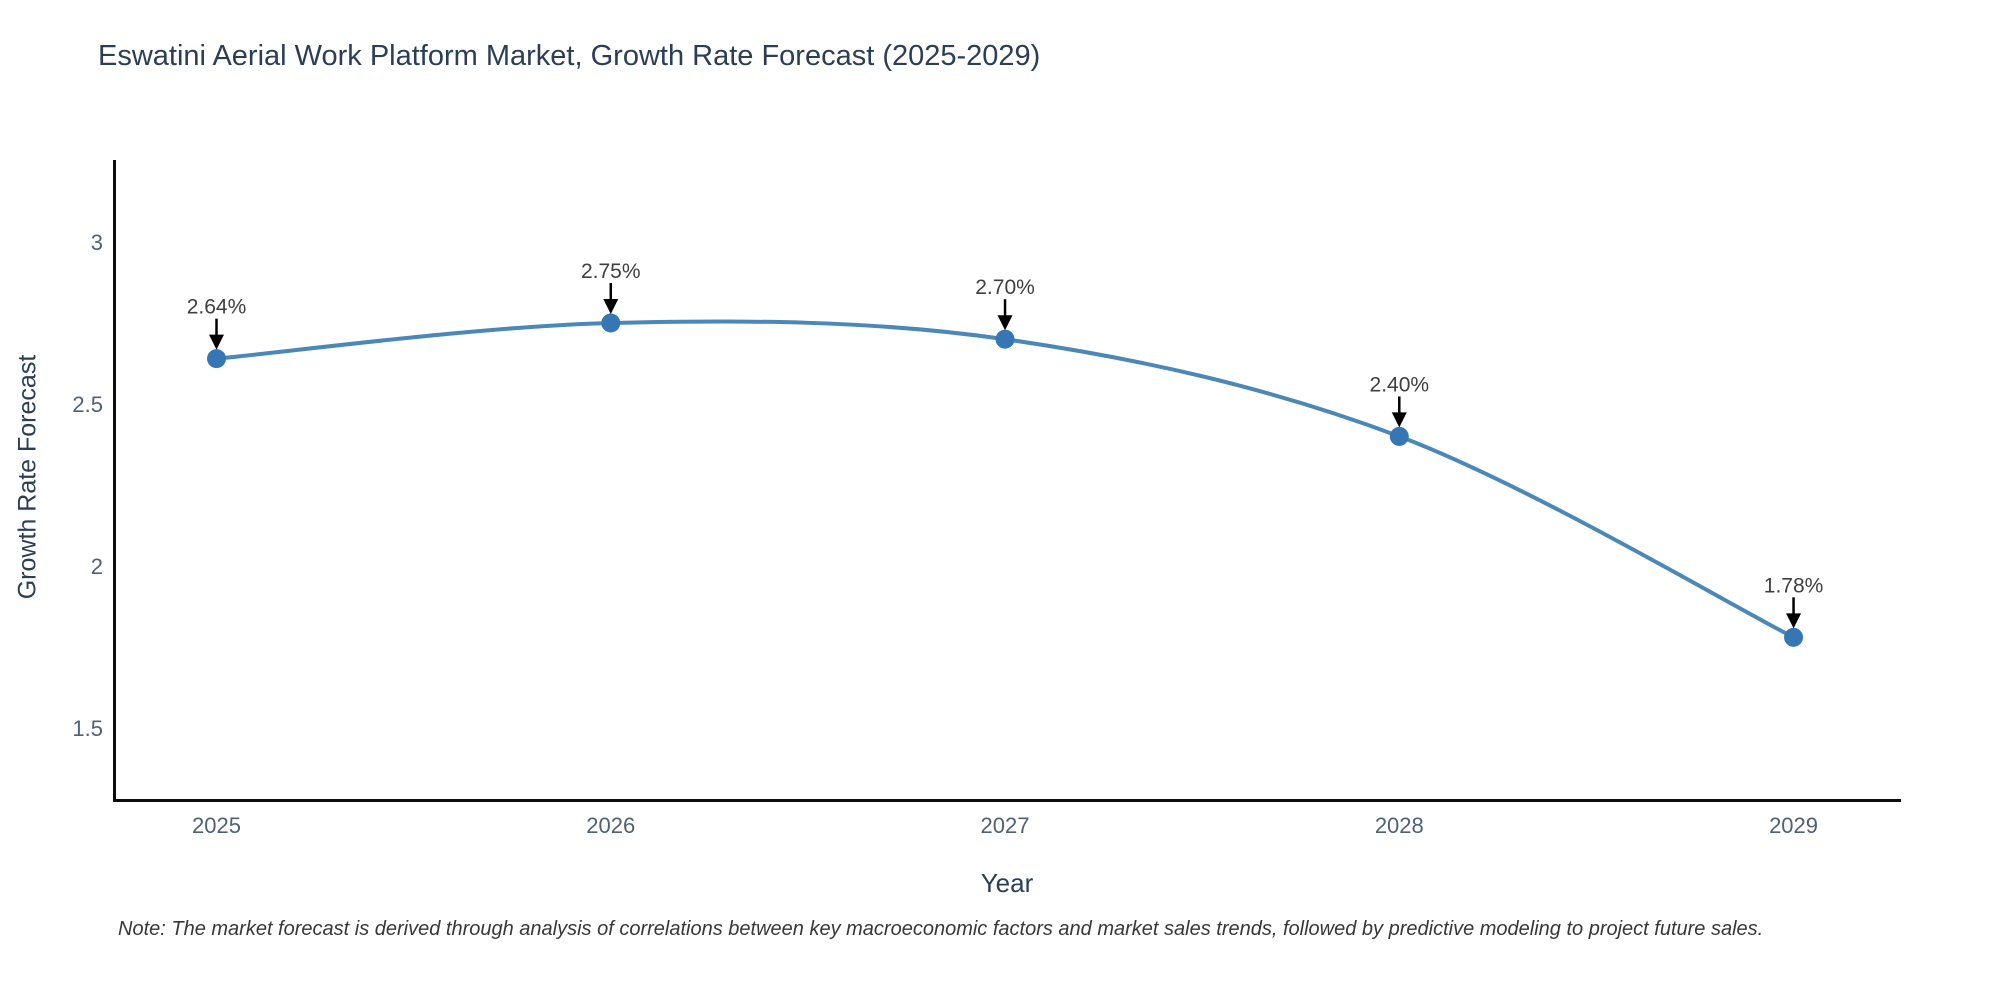 The image size is (2000, 1000). Describe the element at coordinates (1399, 825) in the screenshot. I see `x-tick-label: 2028` at that location.